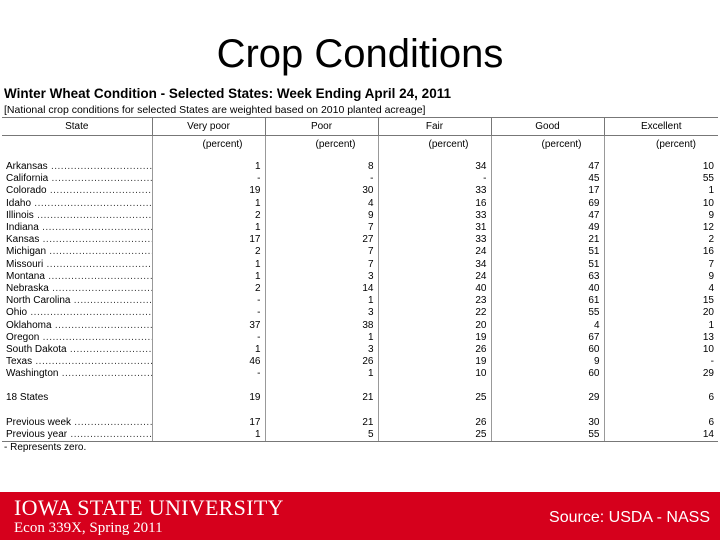 This screenshot has height=540, width=720. Describe the element at coordinates (26, 191) in the screenshot. I see `state-name: Colorado` at that location.